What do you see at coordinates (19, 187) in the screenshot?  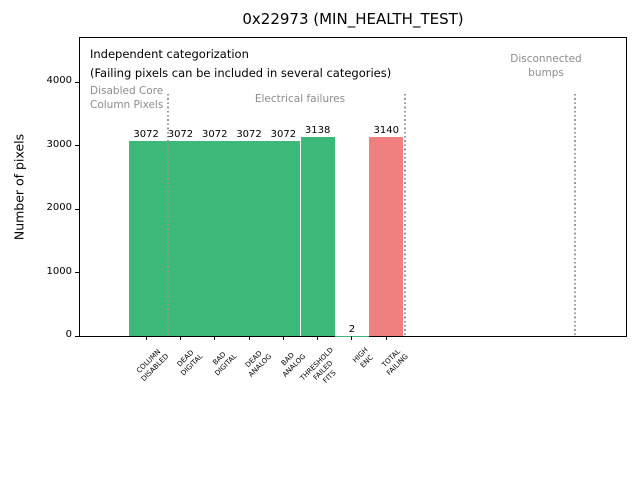 I see `y-axis-label: Number of pixels` at bounding box center [19, 187].